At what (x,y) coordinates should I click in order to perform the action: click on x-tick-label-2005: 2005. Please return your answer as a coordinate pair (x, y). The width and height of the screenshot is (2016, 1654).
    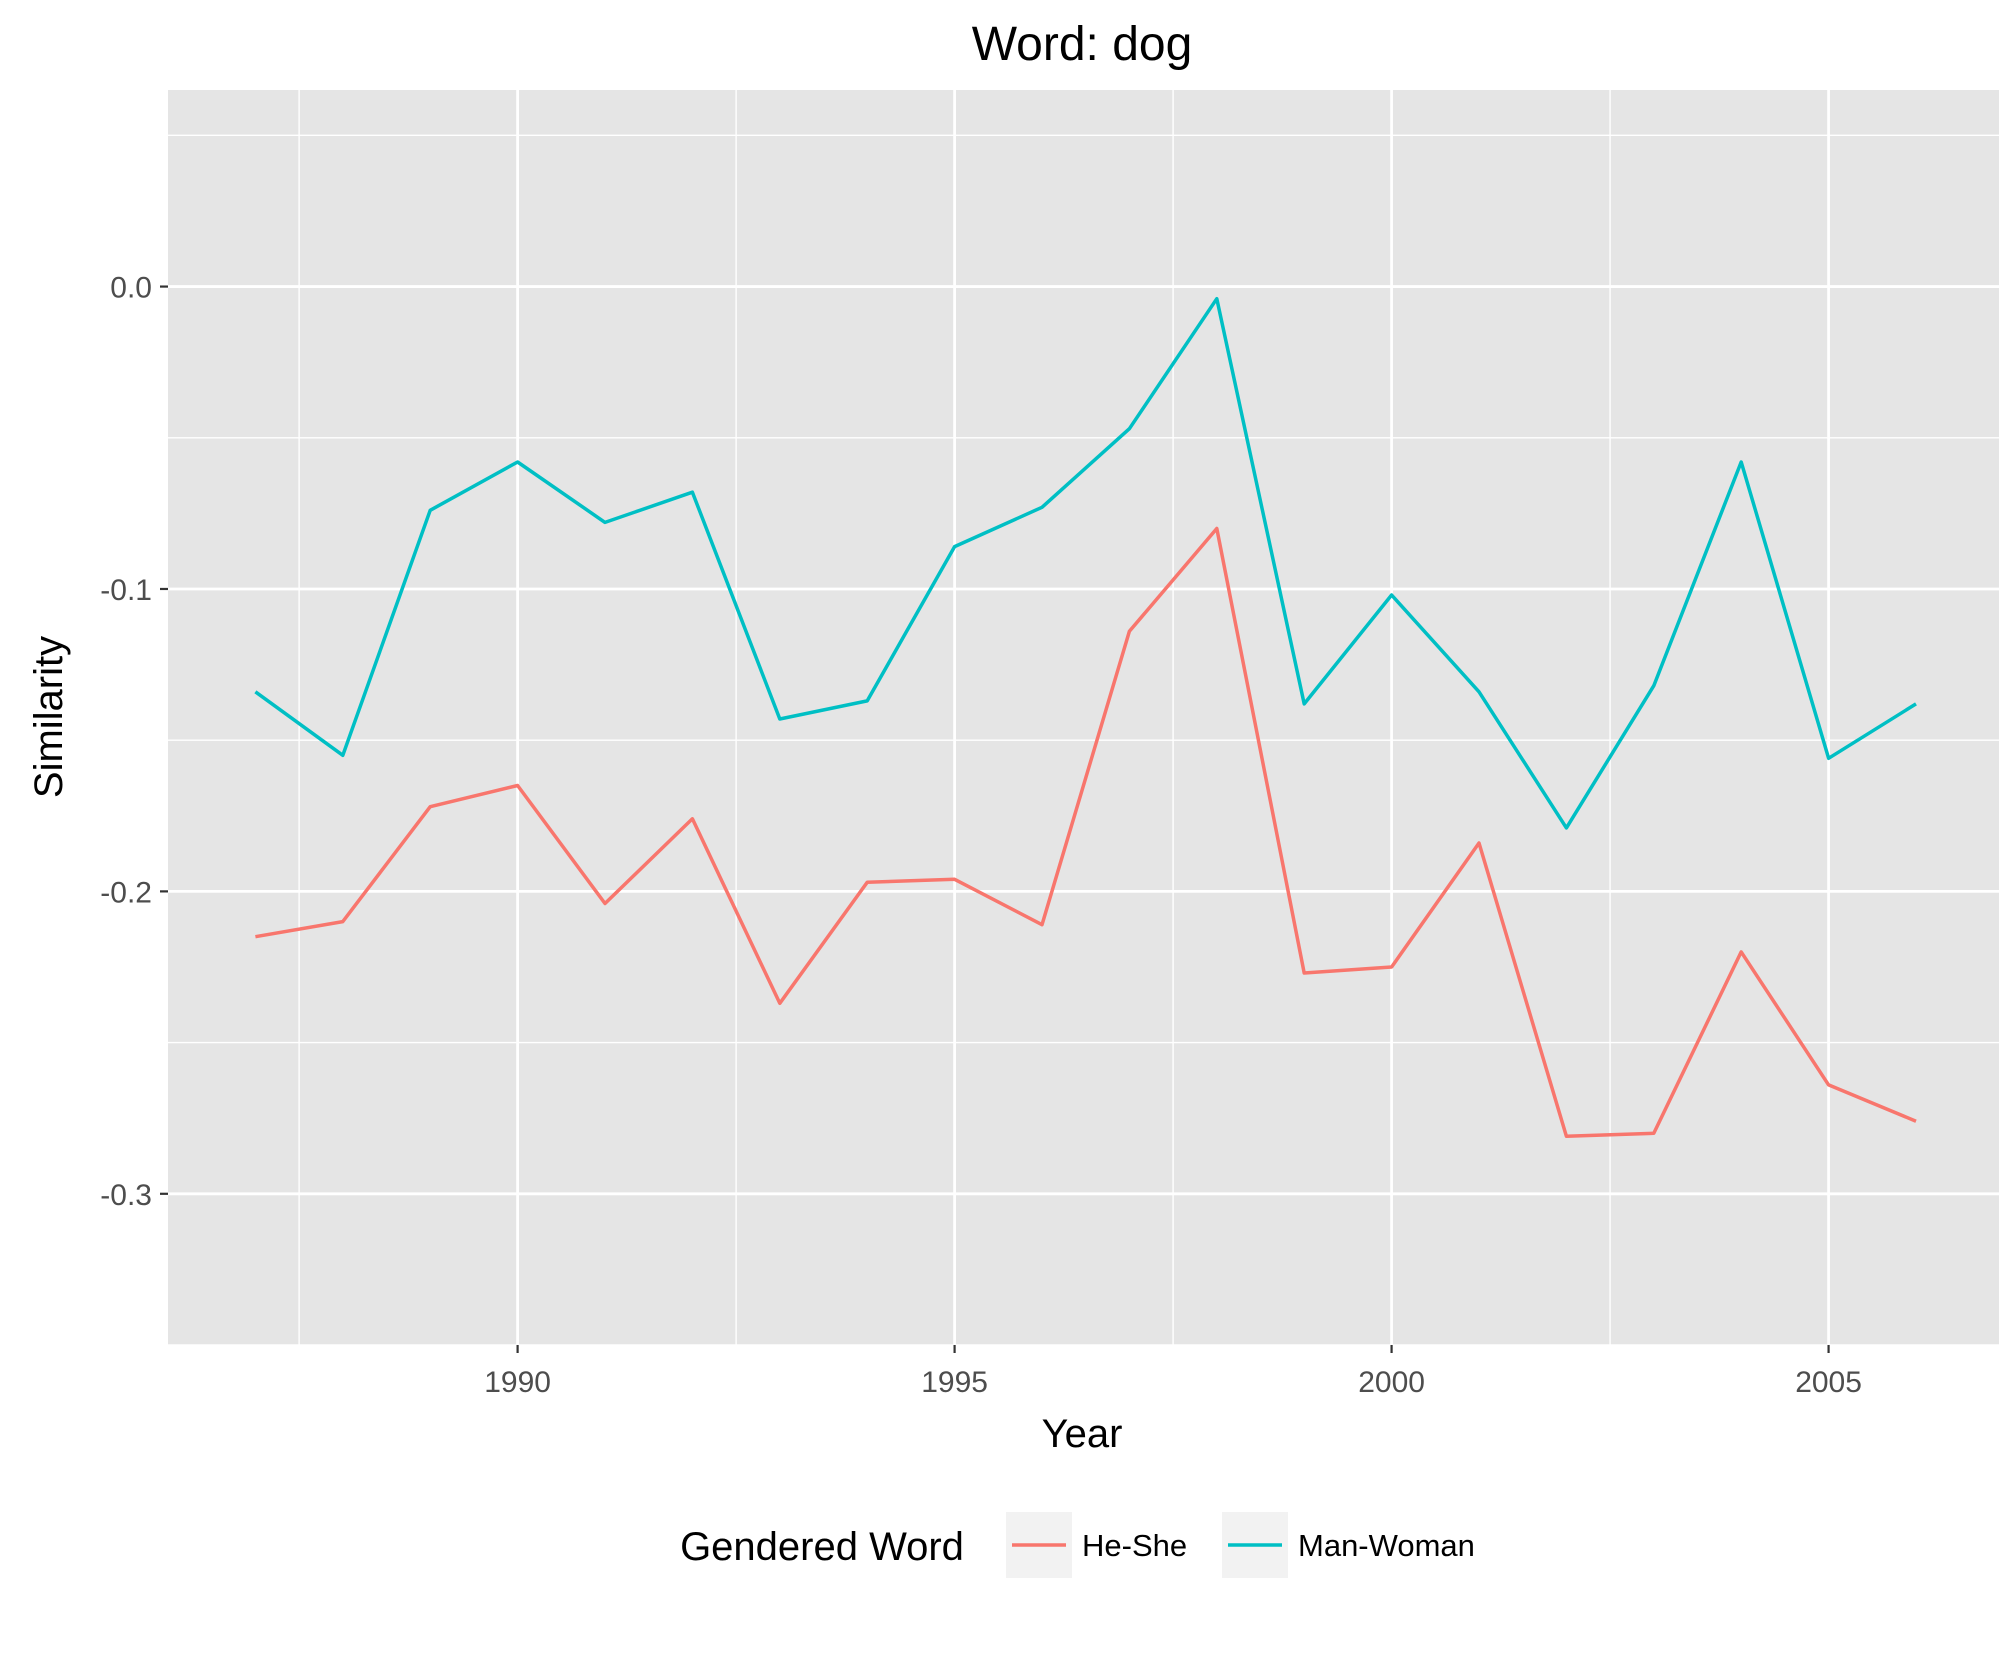
    Looking at the image, I should click on (1828, 1382).